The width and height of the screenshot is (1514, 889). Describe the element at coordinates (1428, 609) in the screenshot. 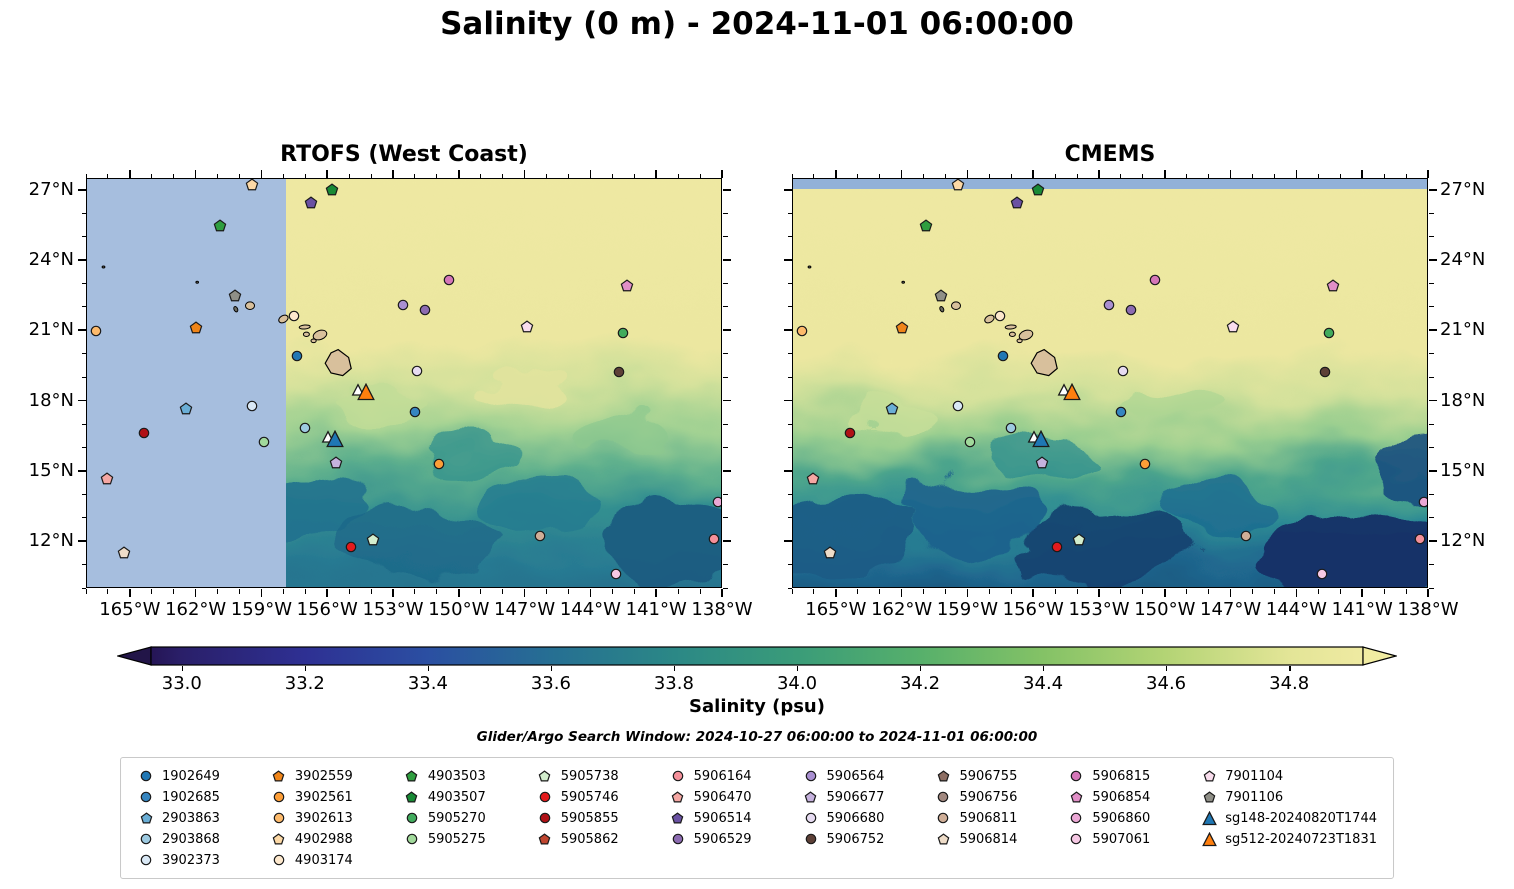

I see `x-tick-label: 138°W` at that location.